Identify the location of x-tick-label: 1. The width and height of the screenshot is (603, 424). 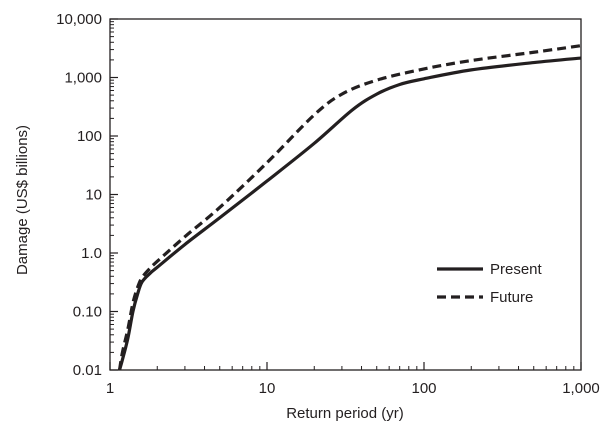
(110, 388).